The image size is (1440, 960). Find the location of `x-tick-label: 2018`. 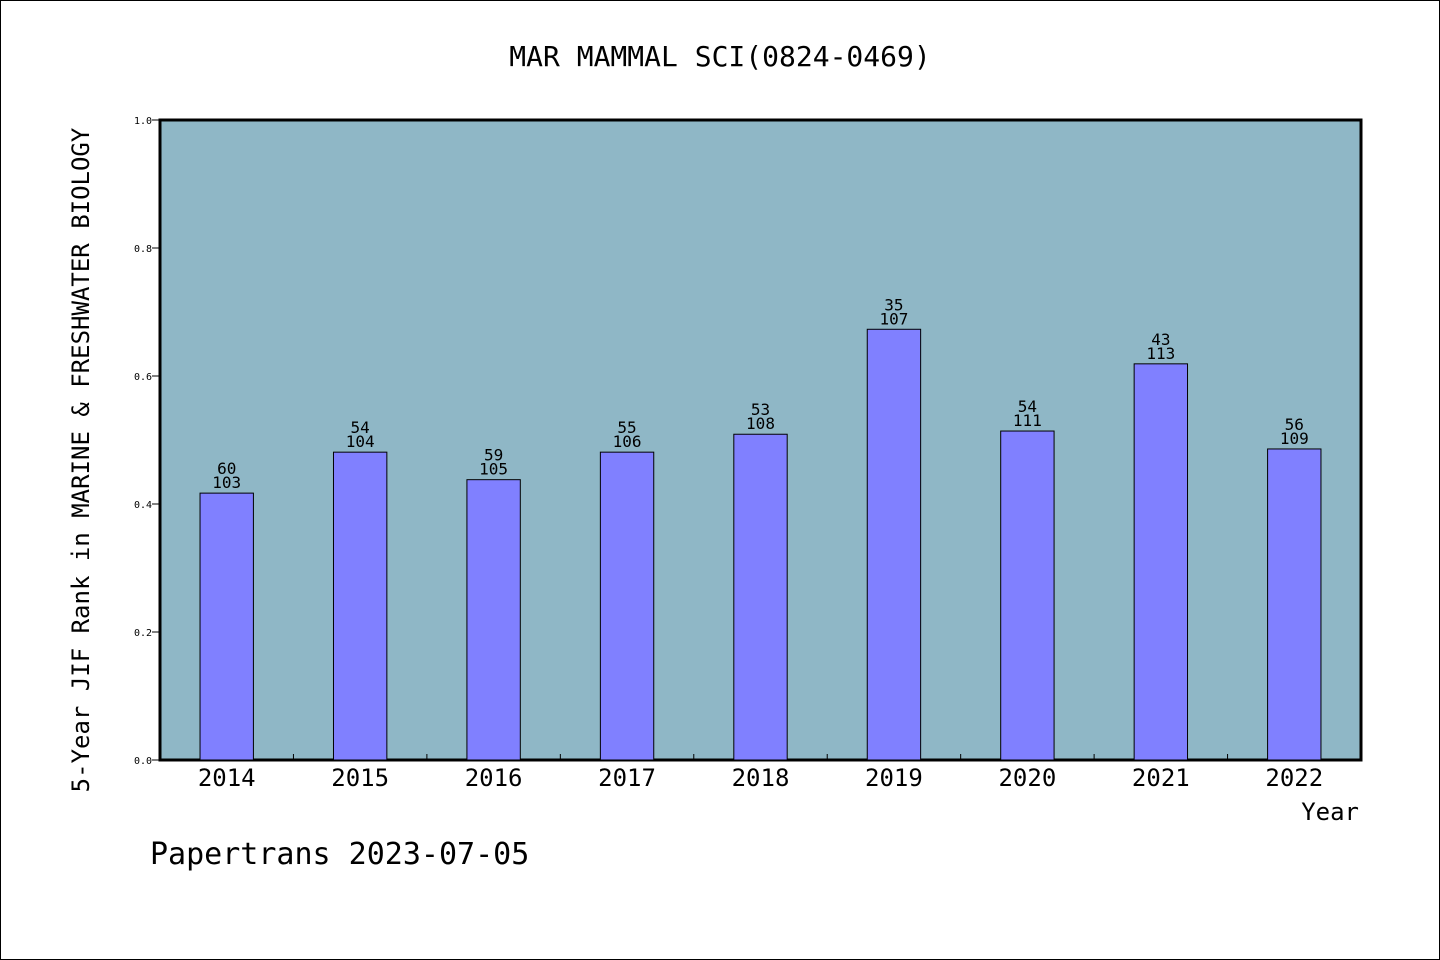

x-tick-label: 2018 is located at coordinates (761, 778).